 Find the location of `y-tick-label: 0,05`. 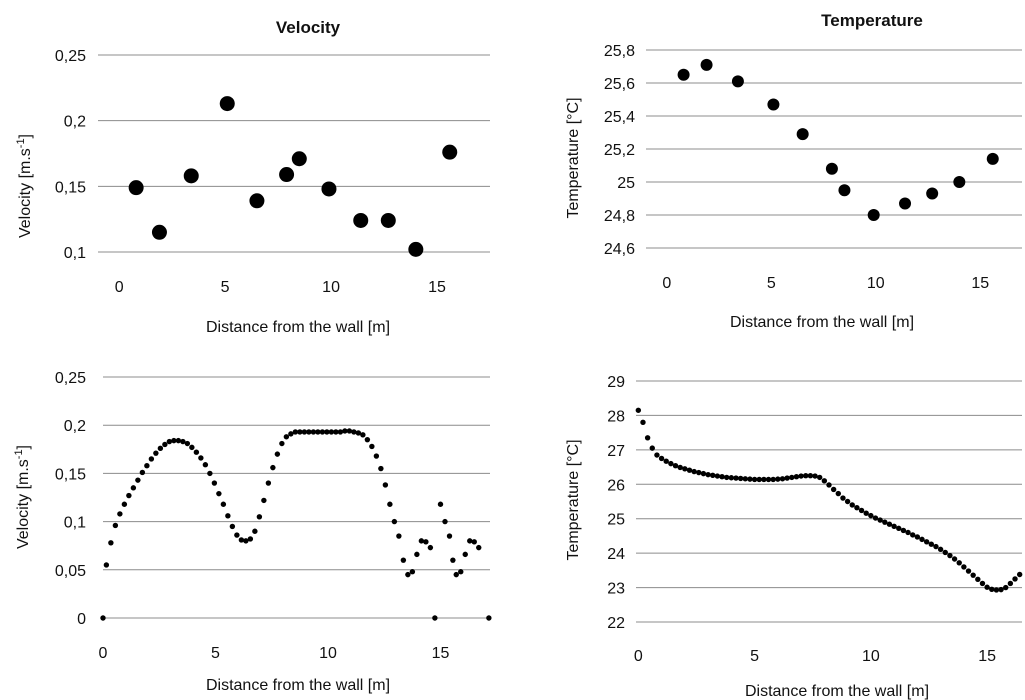

y-tick-label: 0,05 is located at coordinates (70, 571).